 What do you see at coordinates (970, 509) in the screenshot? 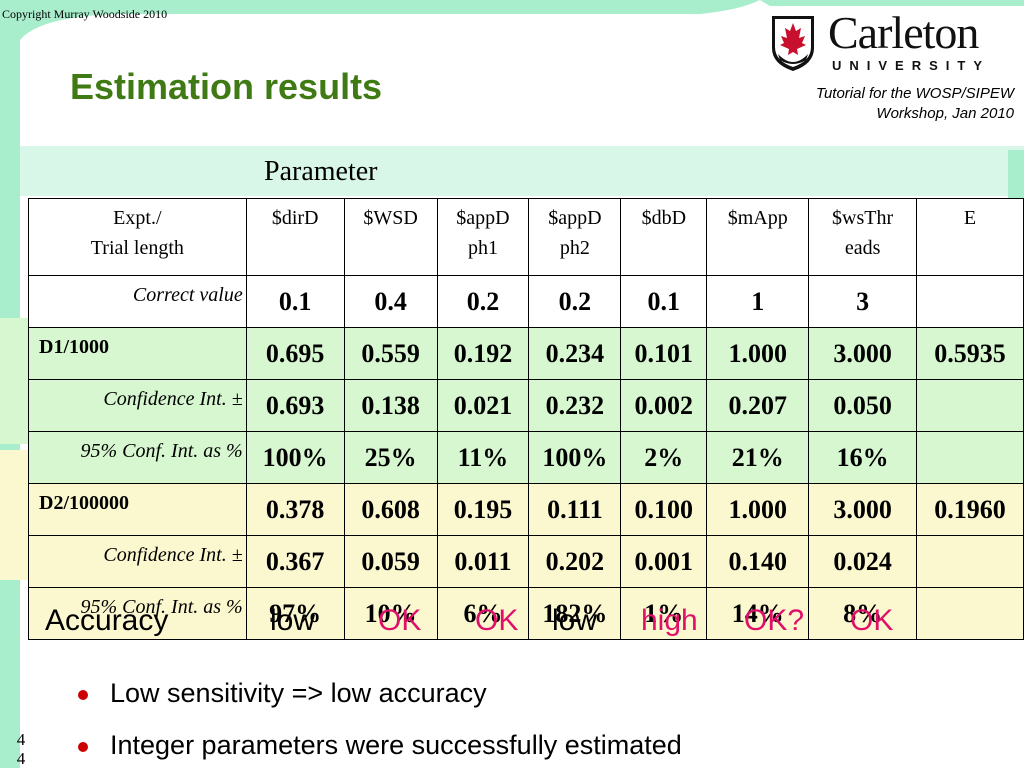
I see `table-cell: 0.1960` at bounding box center [970, 509].